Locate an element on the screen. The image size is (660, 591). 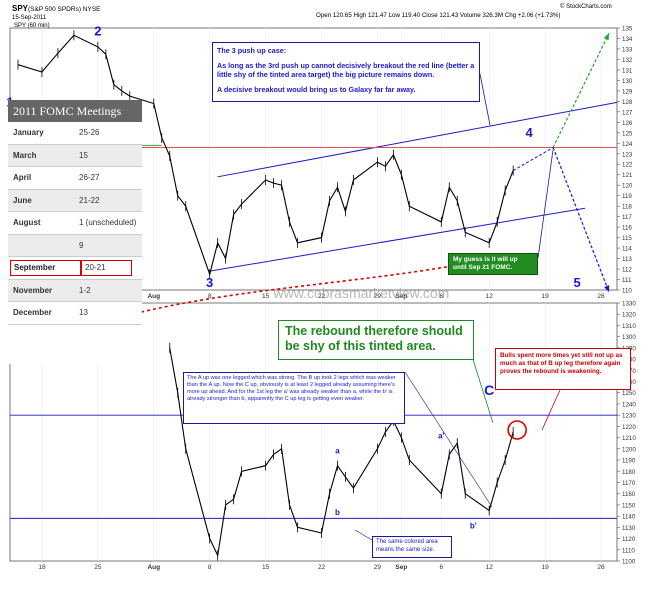
x-tick-label: Sep is located at coordinates (401, 296).